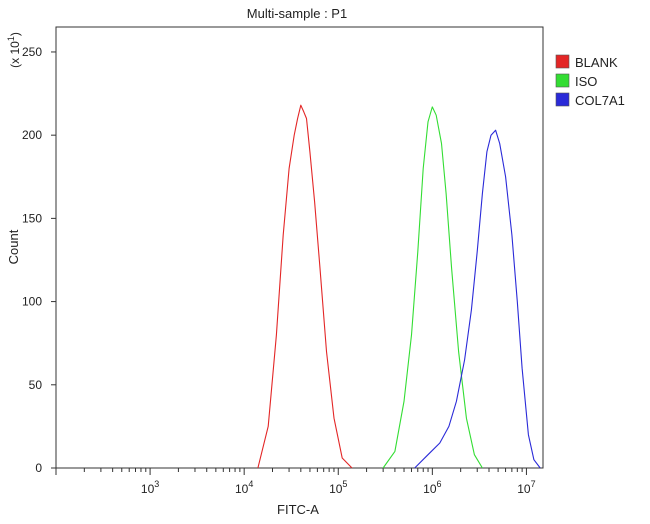  Describe the element at coordinates (562, 61) in the screenshot. I see `legend-swatch-blank` at that location.